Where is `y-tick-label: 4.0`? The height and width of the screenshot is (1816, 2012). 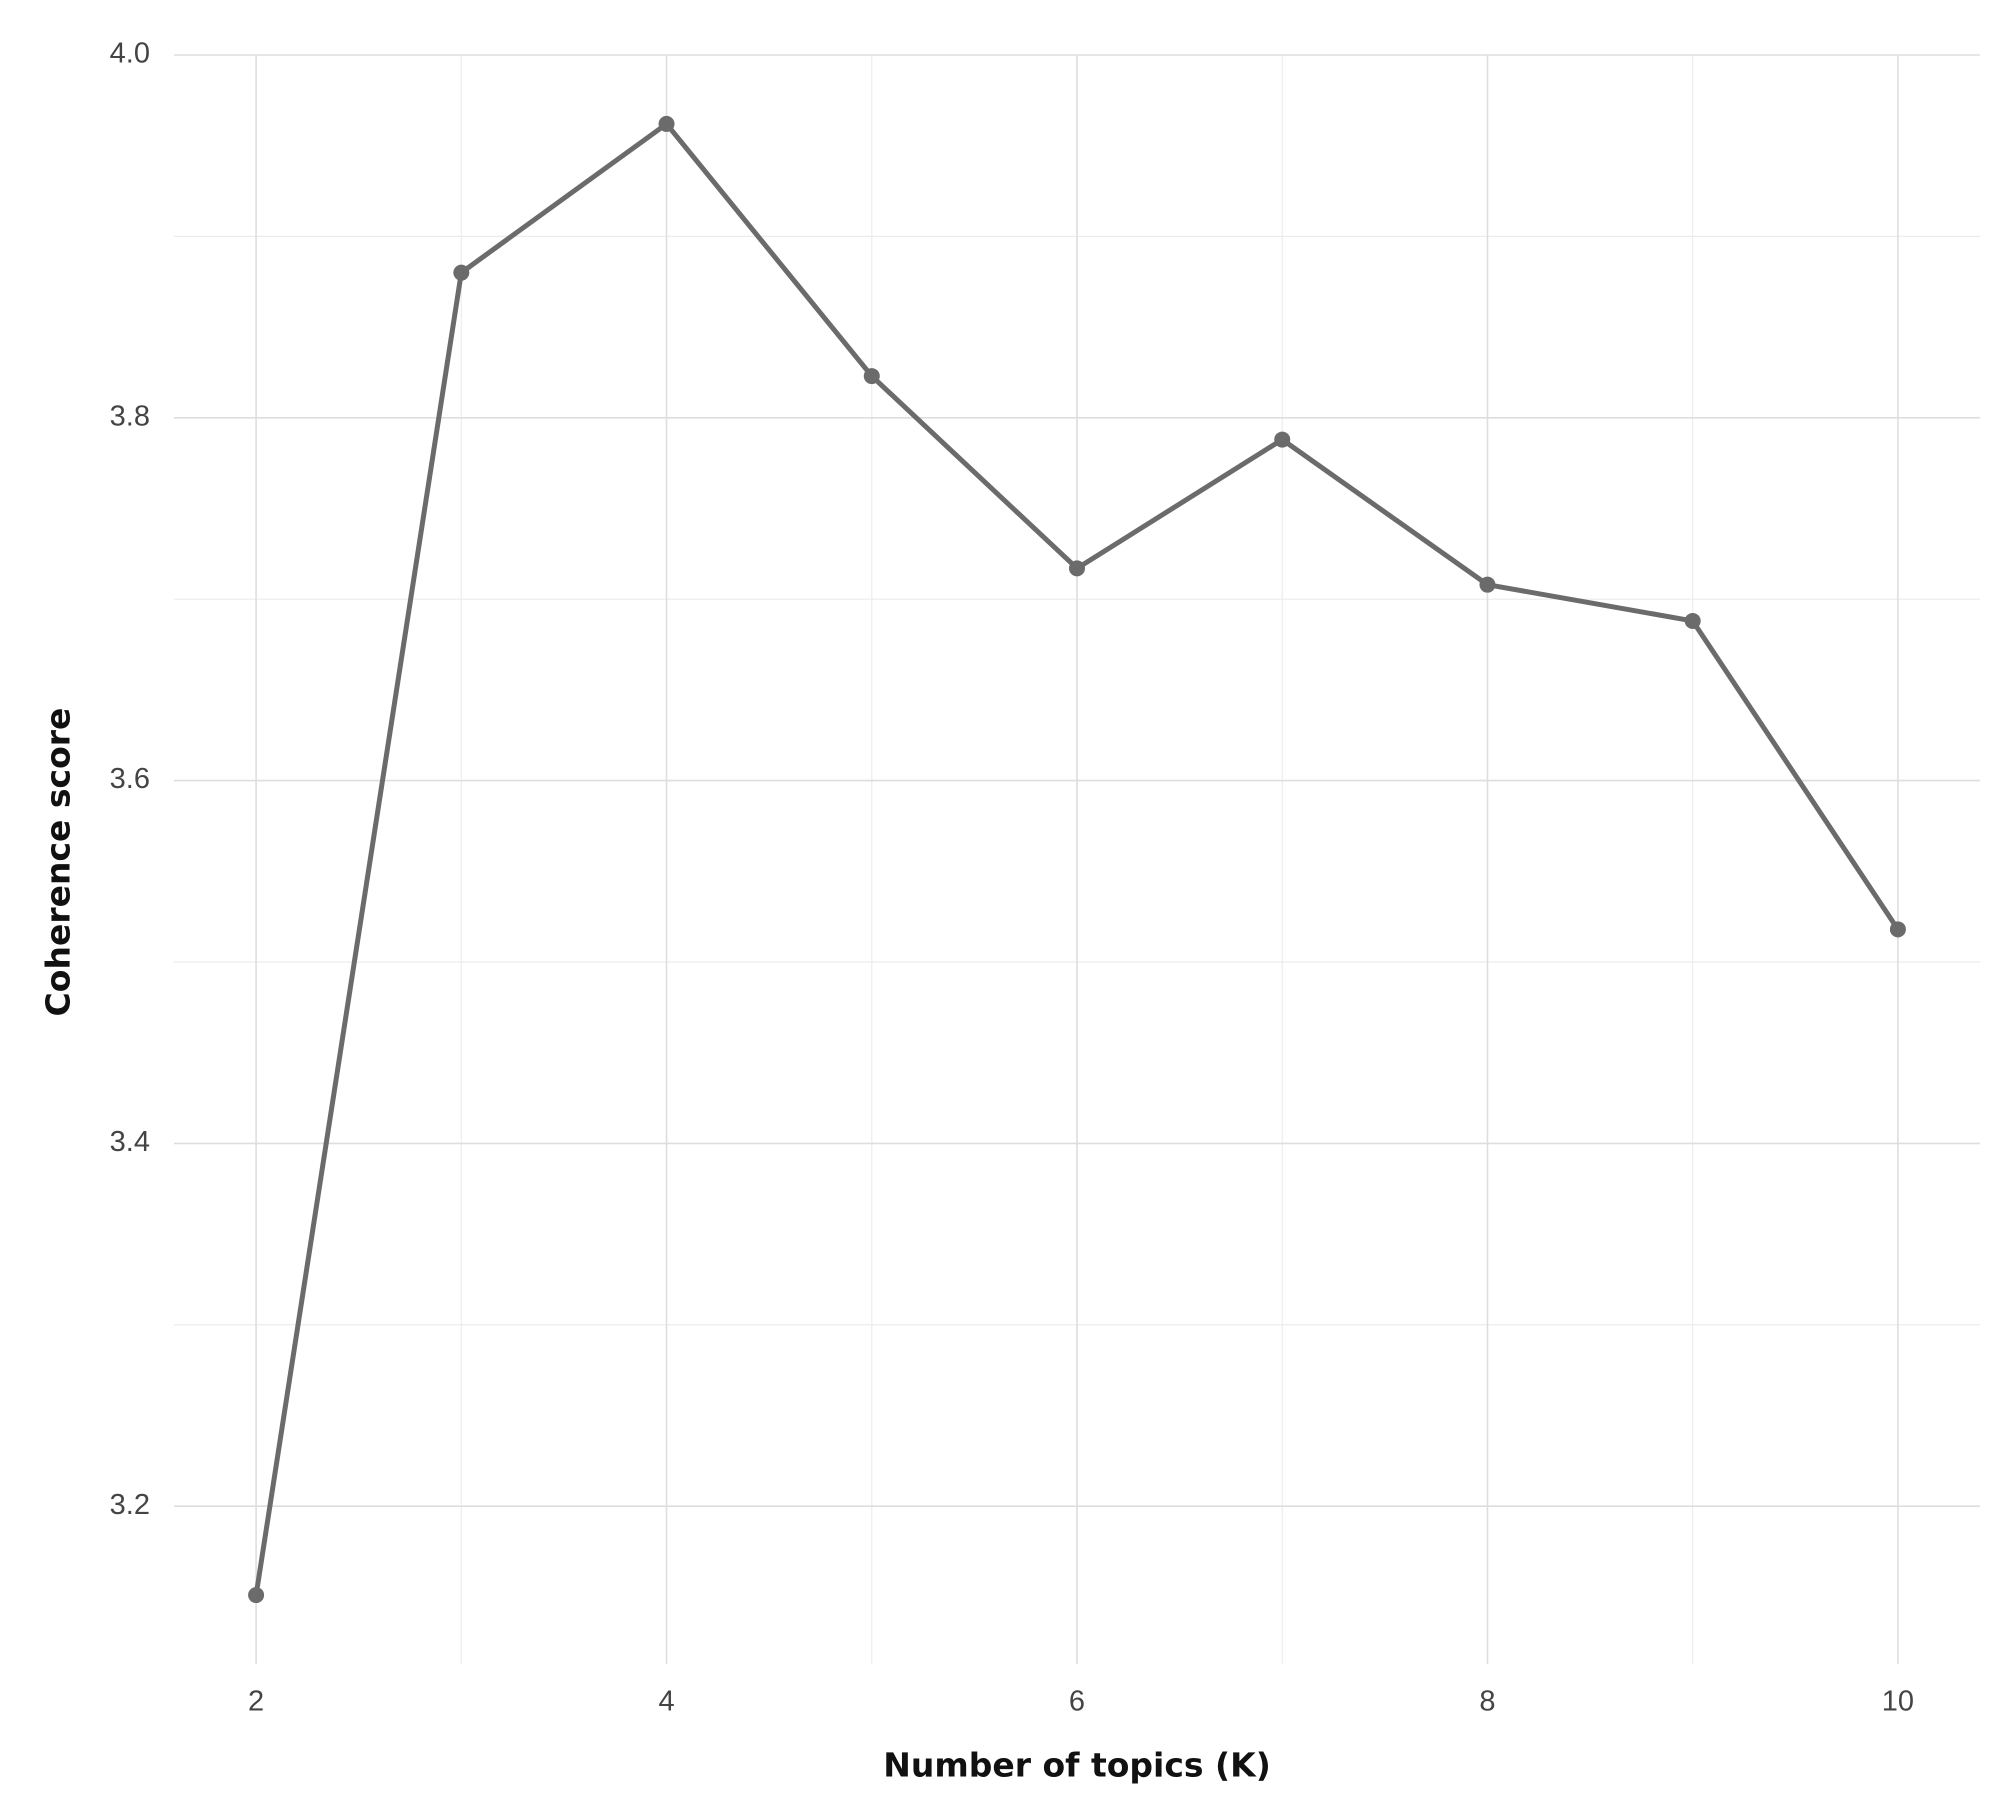
y-tick-label: 4.0 is located at coordinates (130, 54).